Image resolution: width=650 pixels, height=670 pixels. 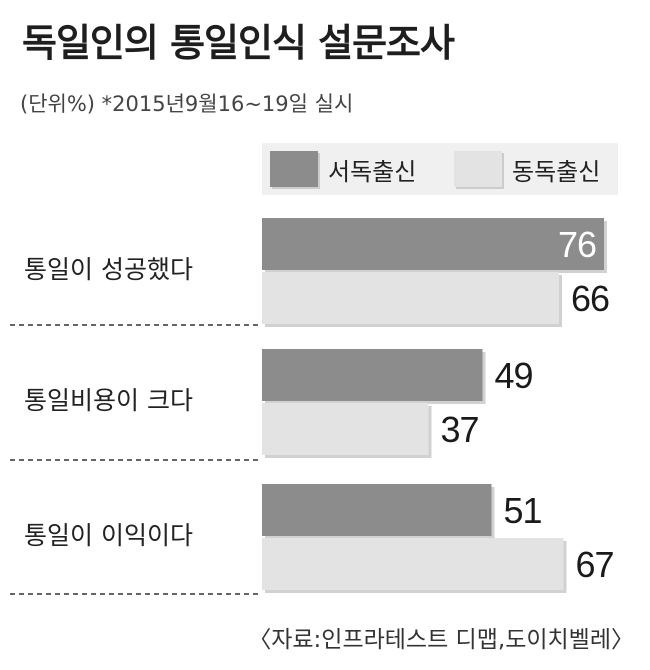 What do you see at coordinates (108, 269) in the screenshot?
I see `category-label: 통일이 성공했다` at bounding box center [108, 269].